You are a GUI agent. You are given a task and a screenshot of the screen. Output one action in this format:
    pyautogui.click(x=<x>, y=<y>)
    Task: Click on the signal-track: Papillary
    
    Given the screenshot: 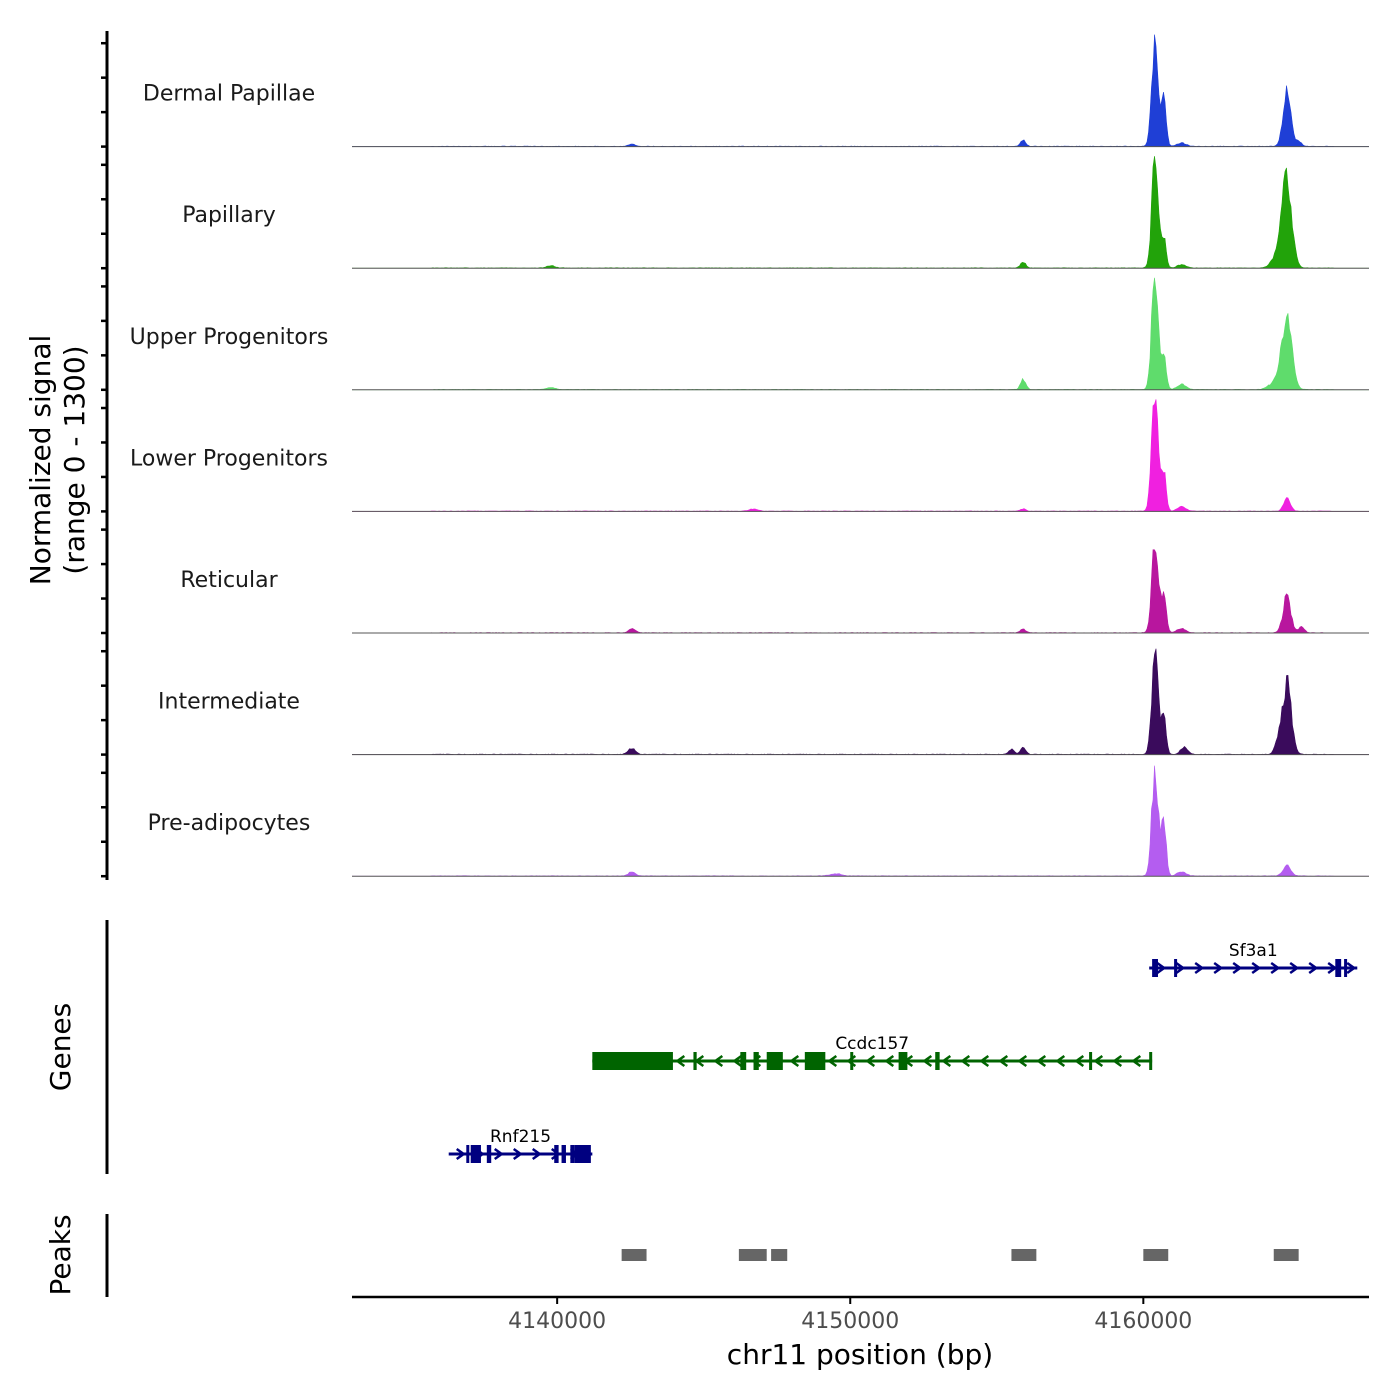 What is the action you would take?
    pyautogui.click(x=735, y=213)
    